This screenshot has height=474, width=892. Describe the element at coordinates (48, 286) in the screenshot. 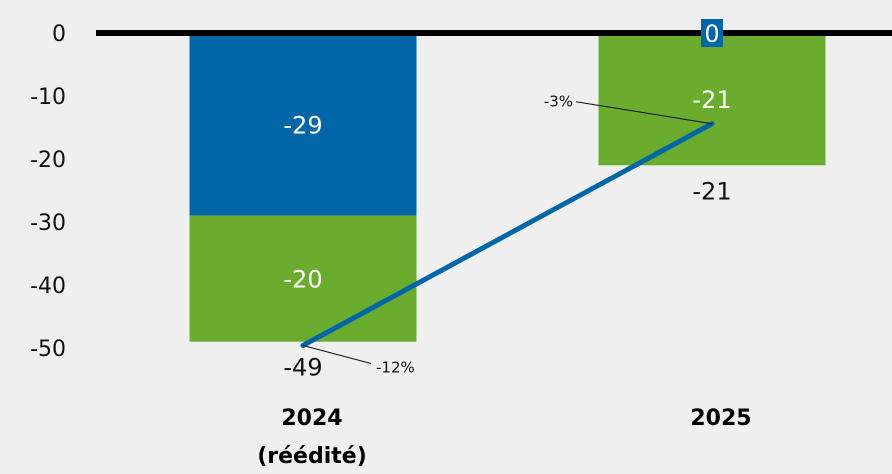

I see `y-tick-label: -40` at that location.